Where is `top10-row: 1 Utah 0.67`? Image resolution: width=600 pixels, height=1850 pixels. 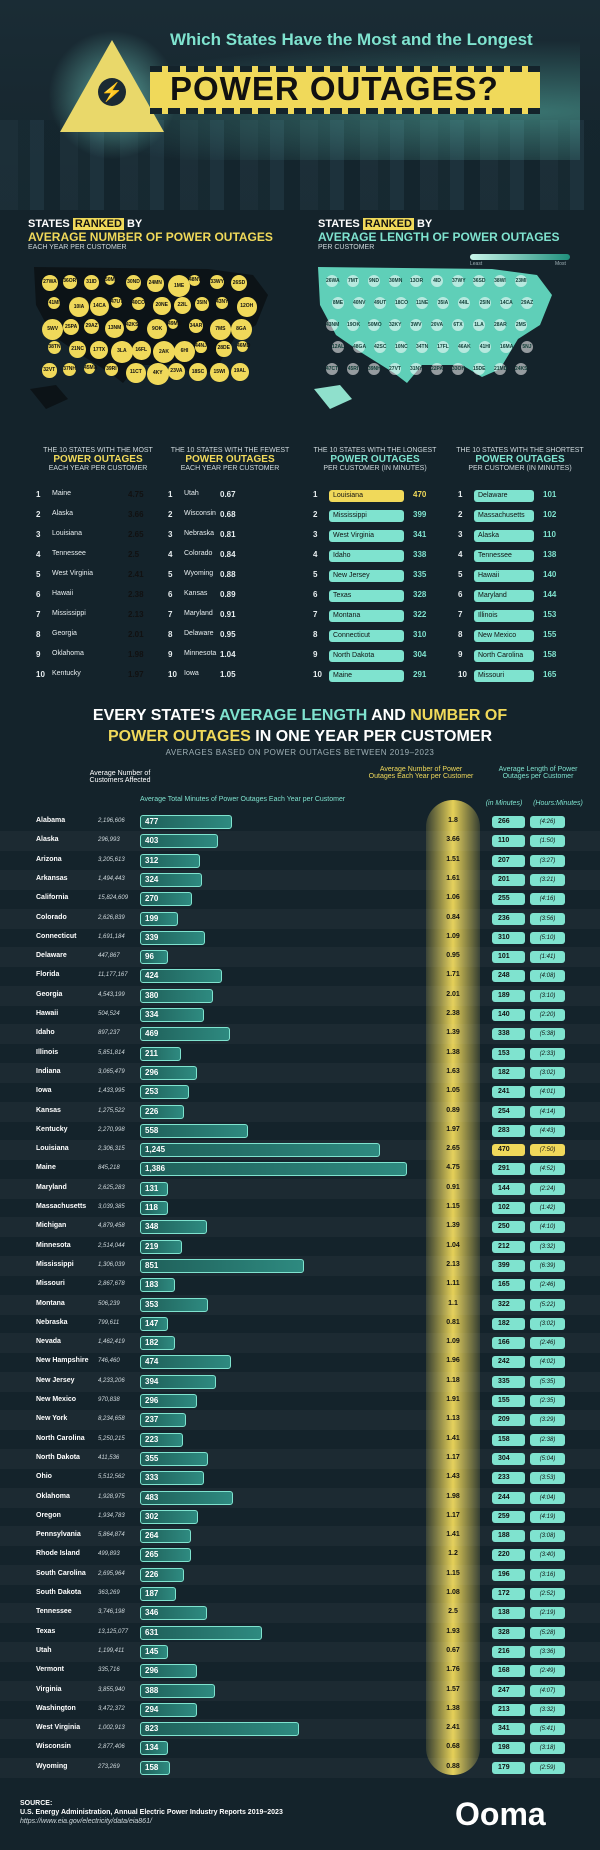 top10-row: 1 Utah 0.67 is located at coordinates (233, 500).